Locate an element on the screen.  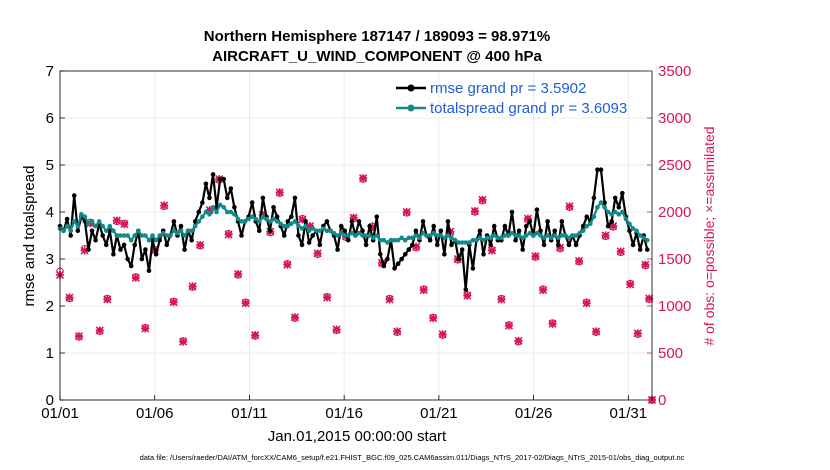
y-right-tick-label: 500 is located at coordinates (670, 353).